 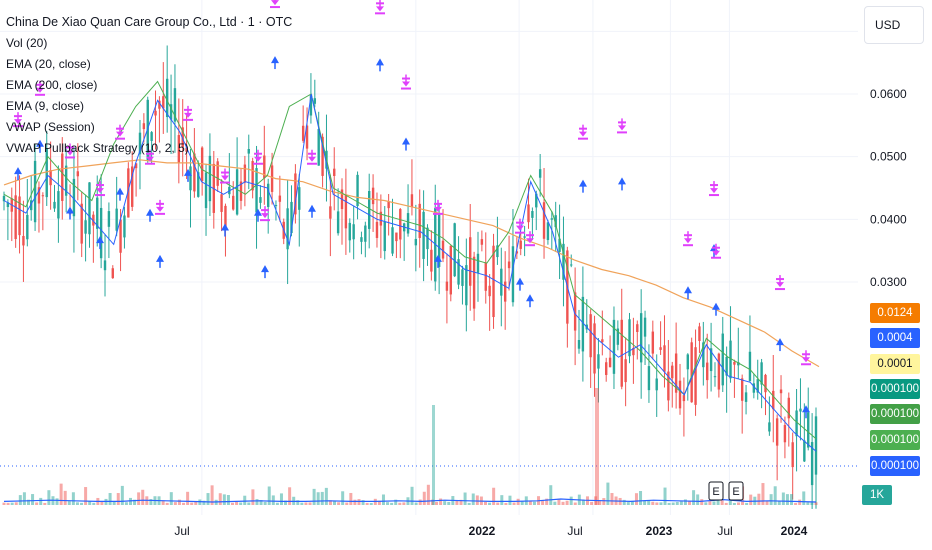 What do you see at coordinates (48, 64) in the screenshot?
I see `legend-item-ema20: EMA (20, close)` at bounding box center [48, 64].